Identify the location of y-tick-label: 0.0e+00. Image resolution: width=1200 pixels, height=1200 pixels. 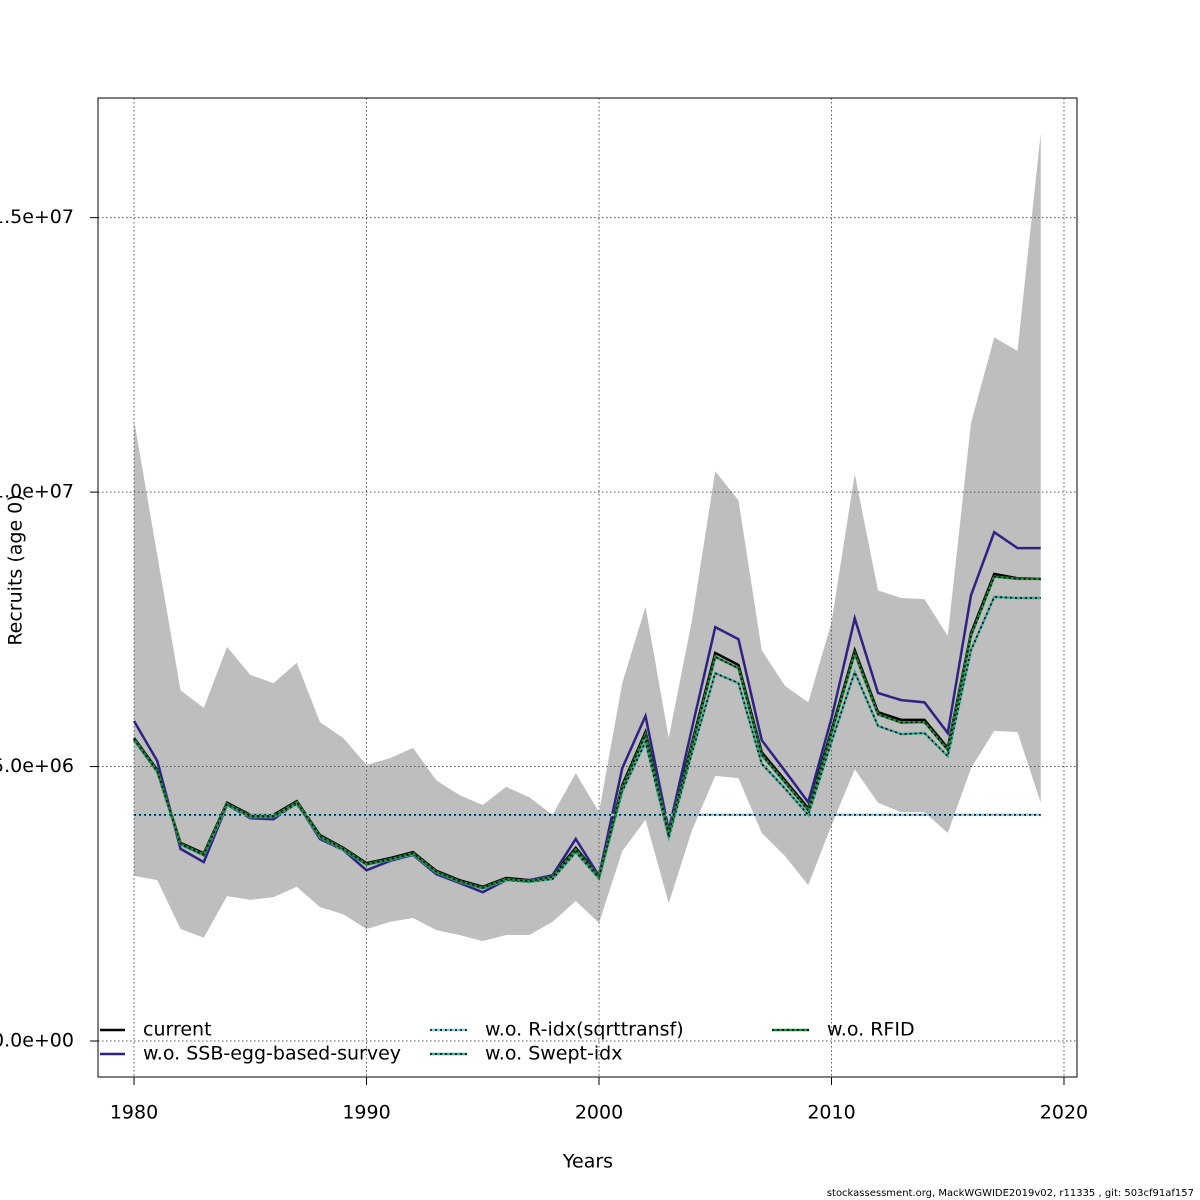
(37, 1040).